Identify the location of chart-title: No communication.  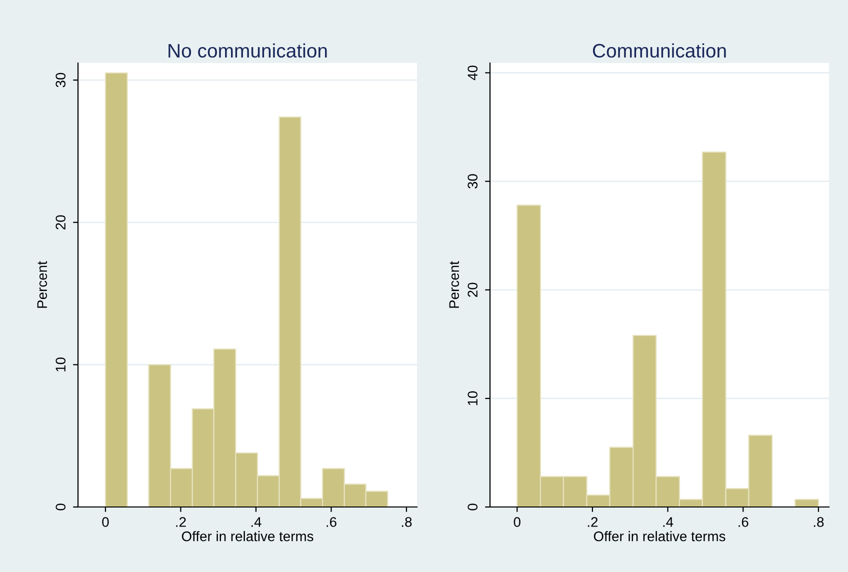
(247, 50).